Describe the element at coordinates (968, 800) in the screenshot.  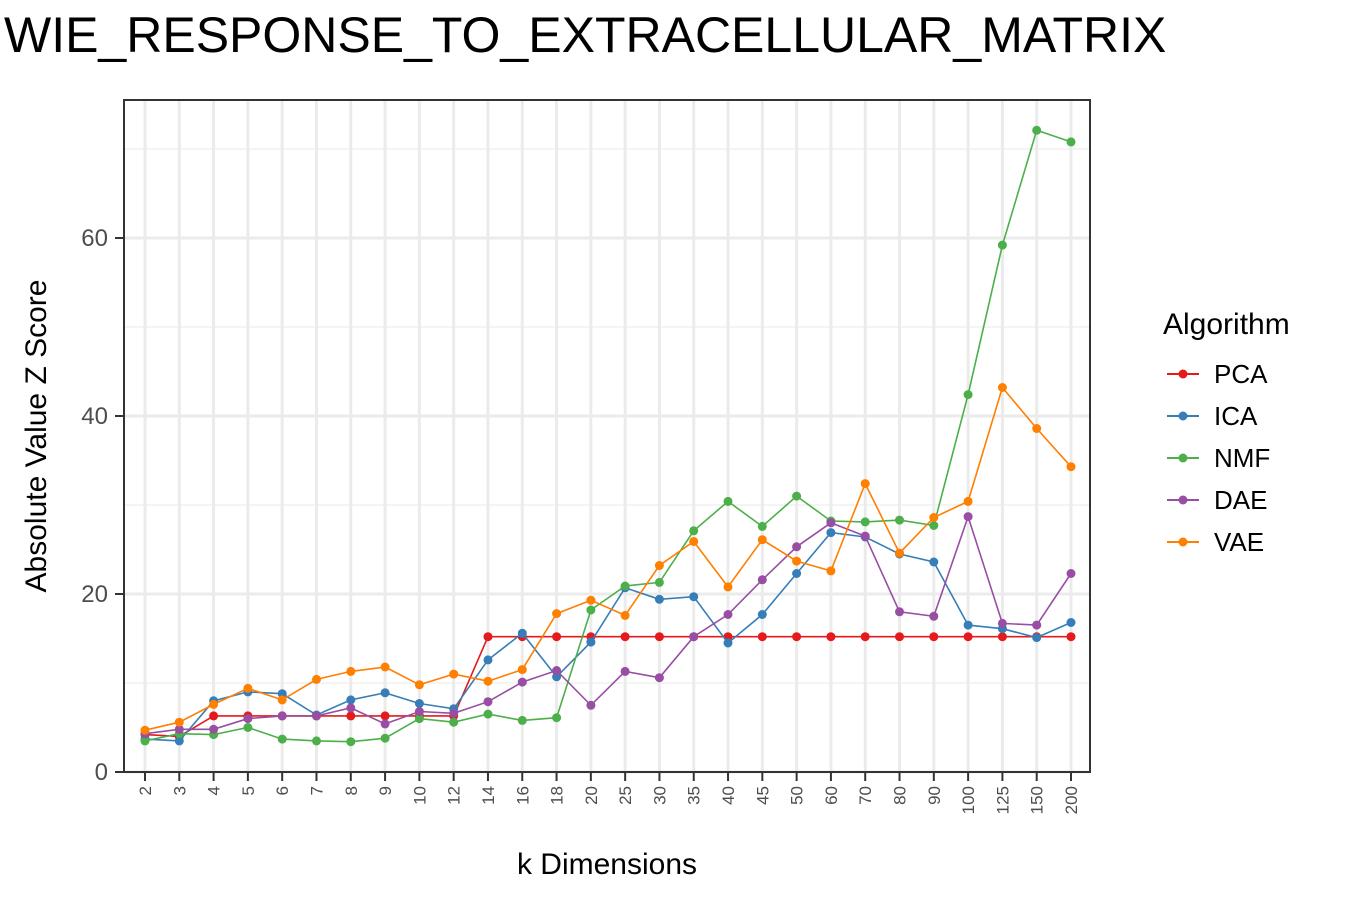
I see `x-tick-label: 100` at that location.